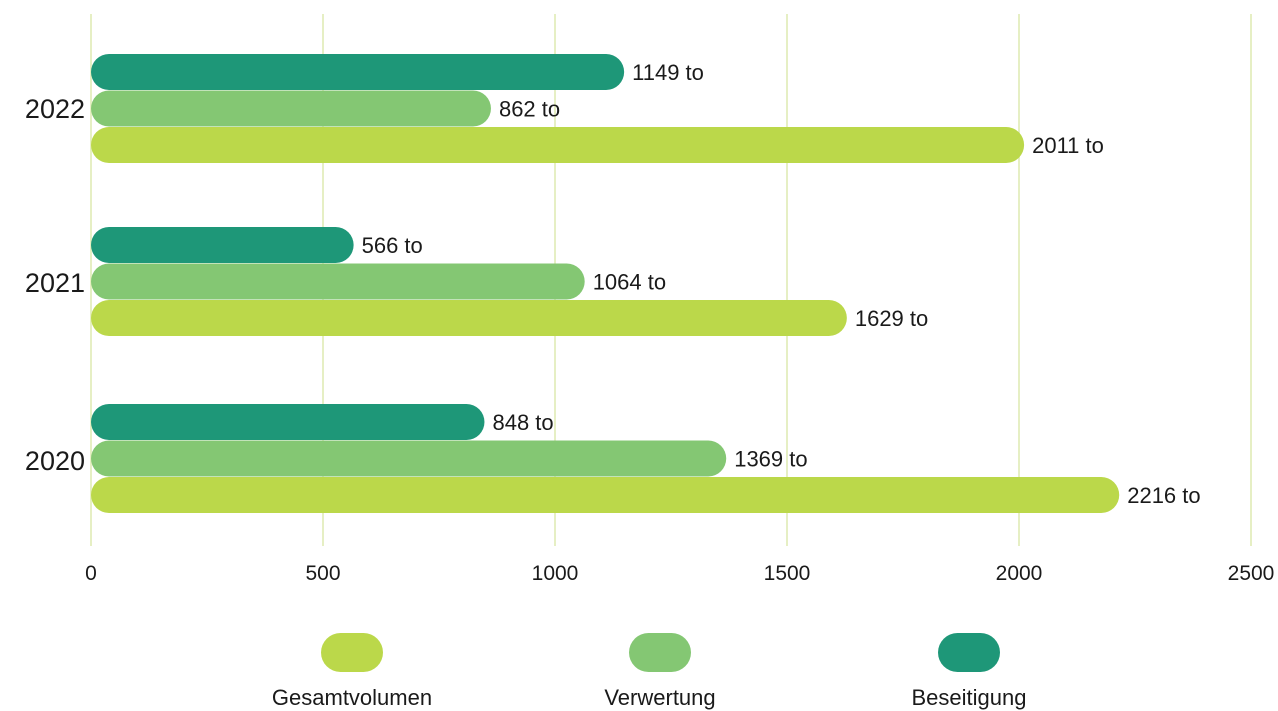 The height and width of the screenshot is (711, 1278). Describe the element at coordinates (522, 422) in the screenshot. I see `data-label: 848 to` at that location.